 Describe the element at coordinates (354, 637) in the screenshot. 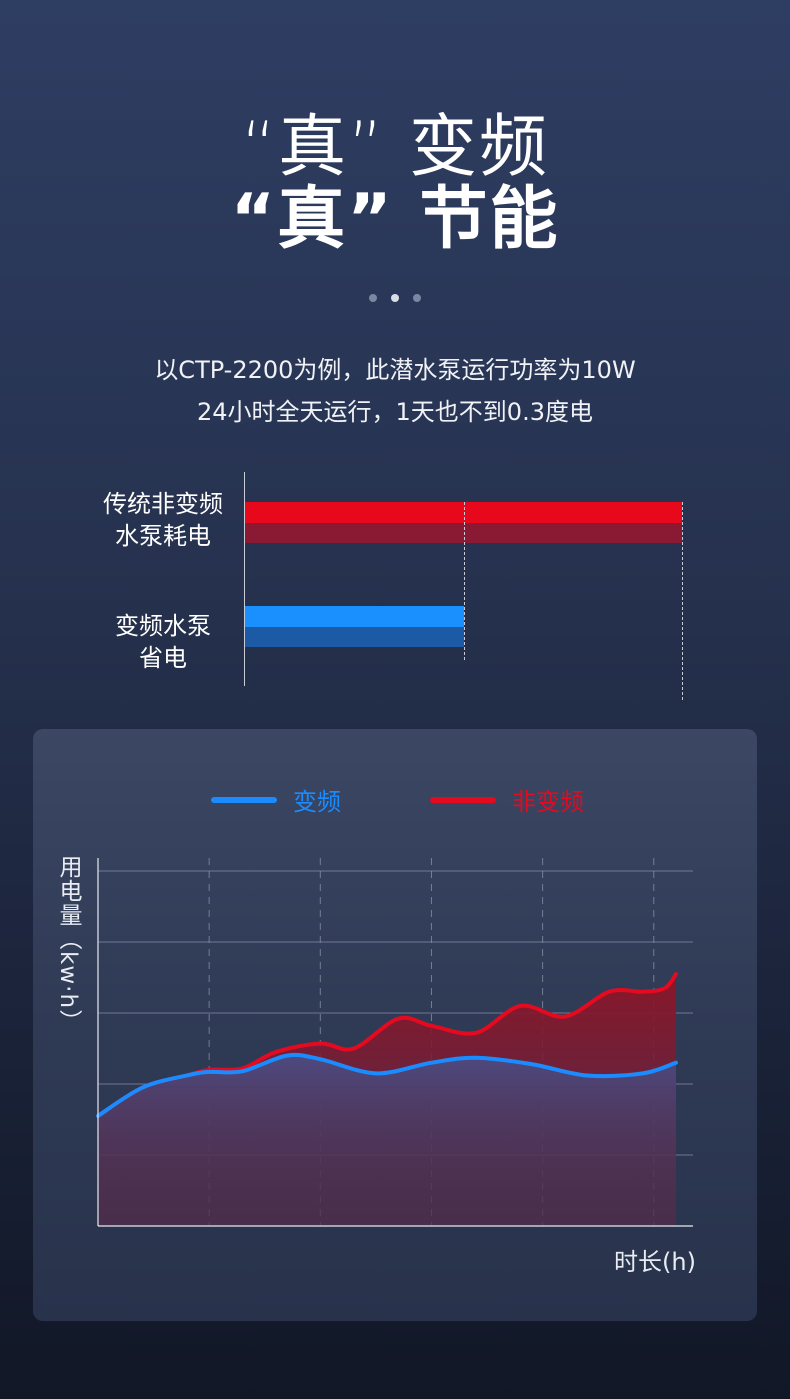

I see `inverter-pump-bar-bottom` at that location.